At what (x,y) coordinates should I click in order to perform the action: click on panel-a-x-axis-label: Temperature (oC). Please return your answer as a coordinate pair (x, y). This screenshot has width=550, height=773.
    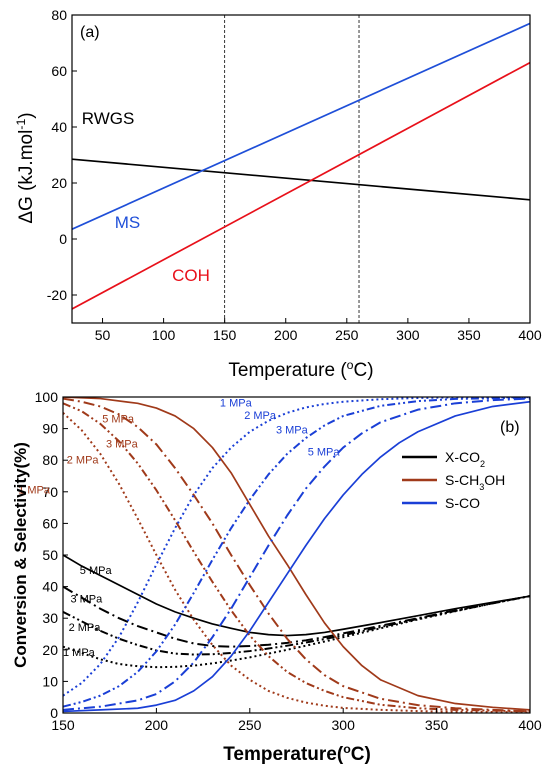
    Looking at the image, I should click on (300, 369).